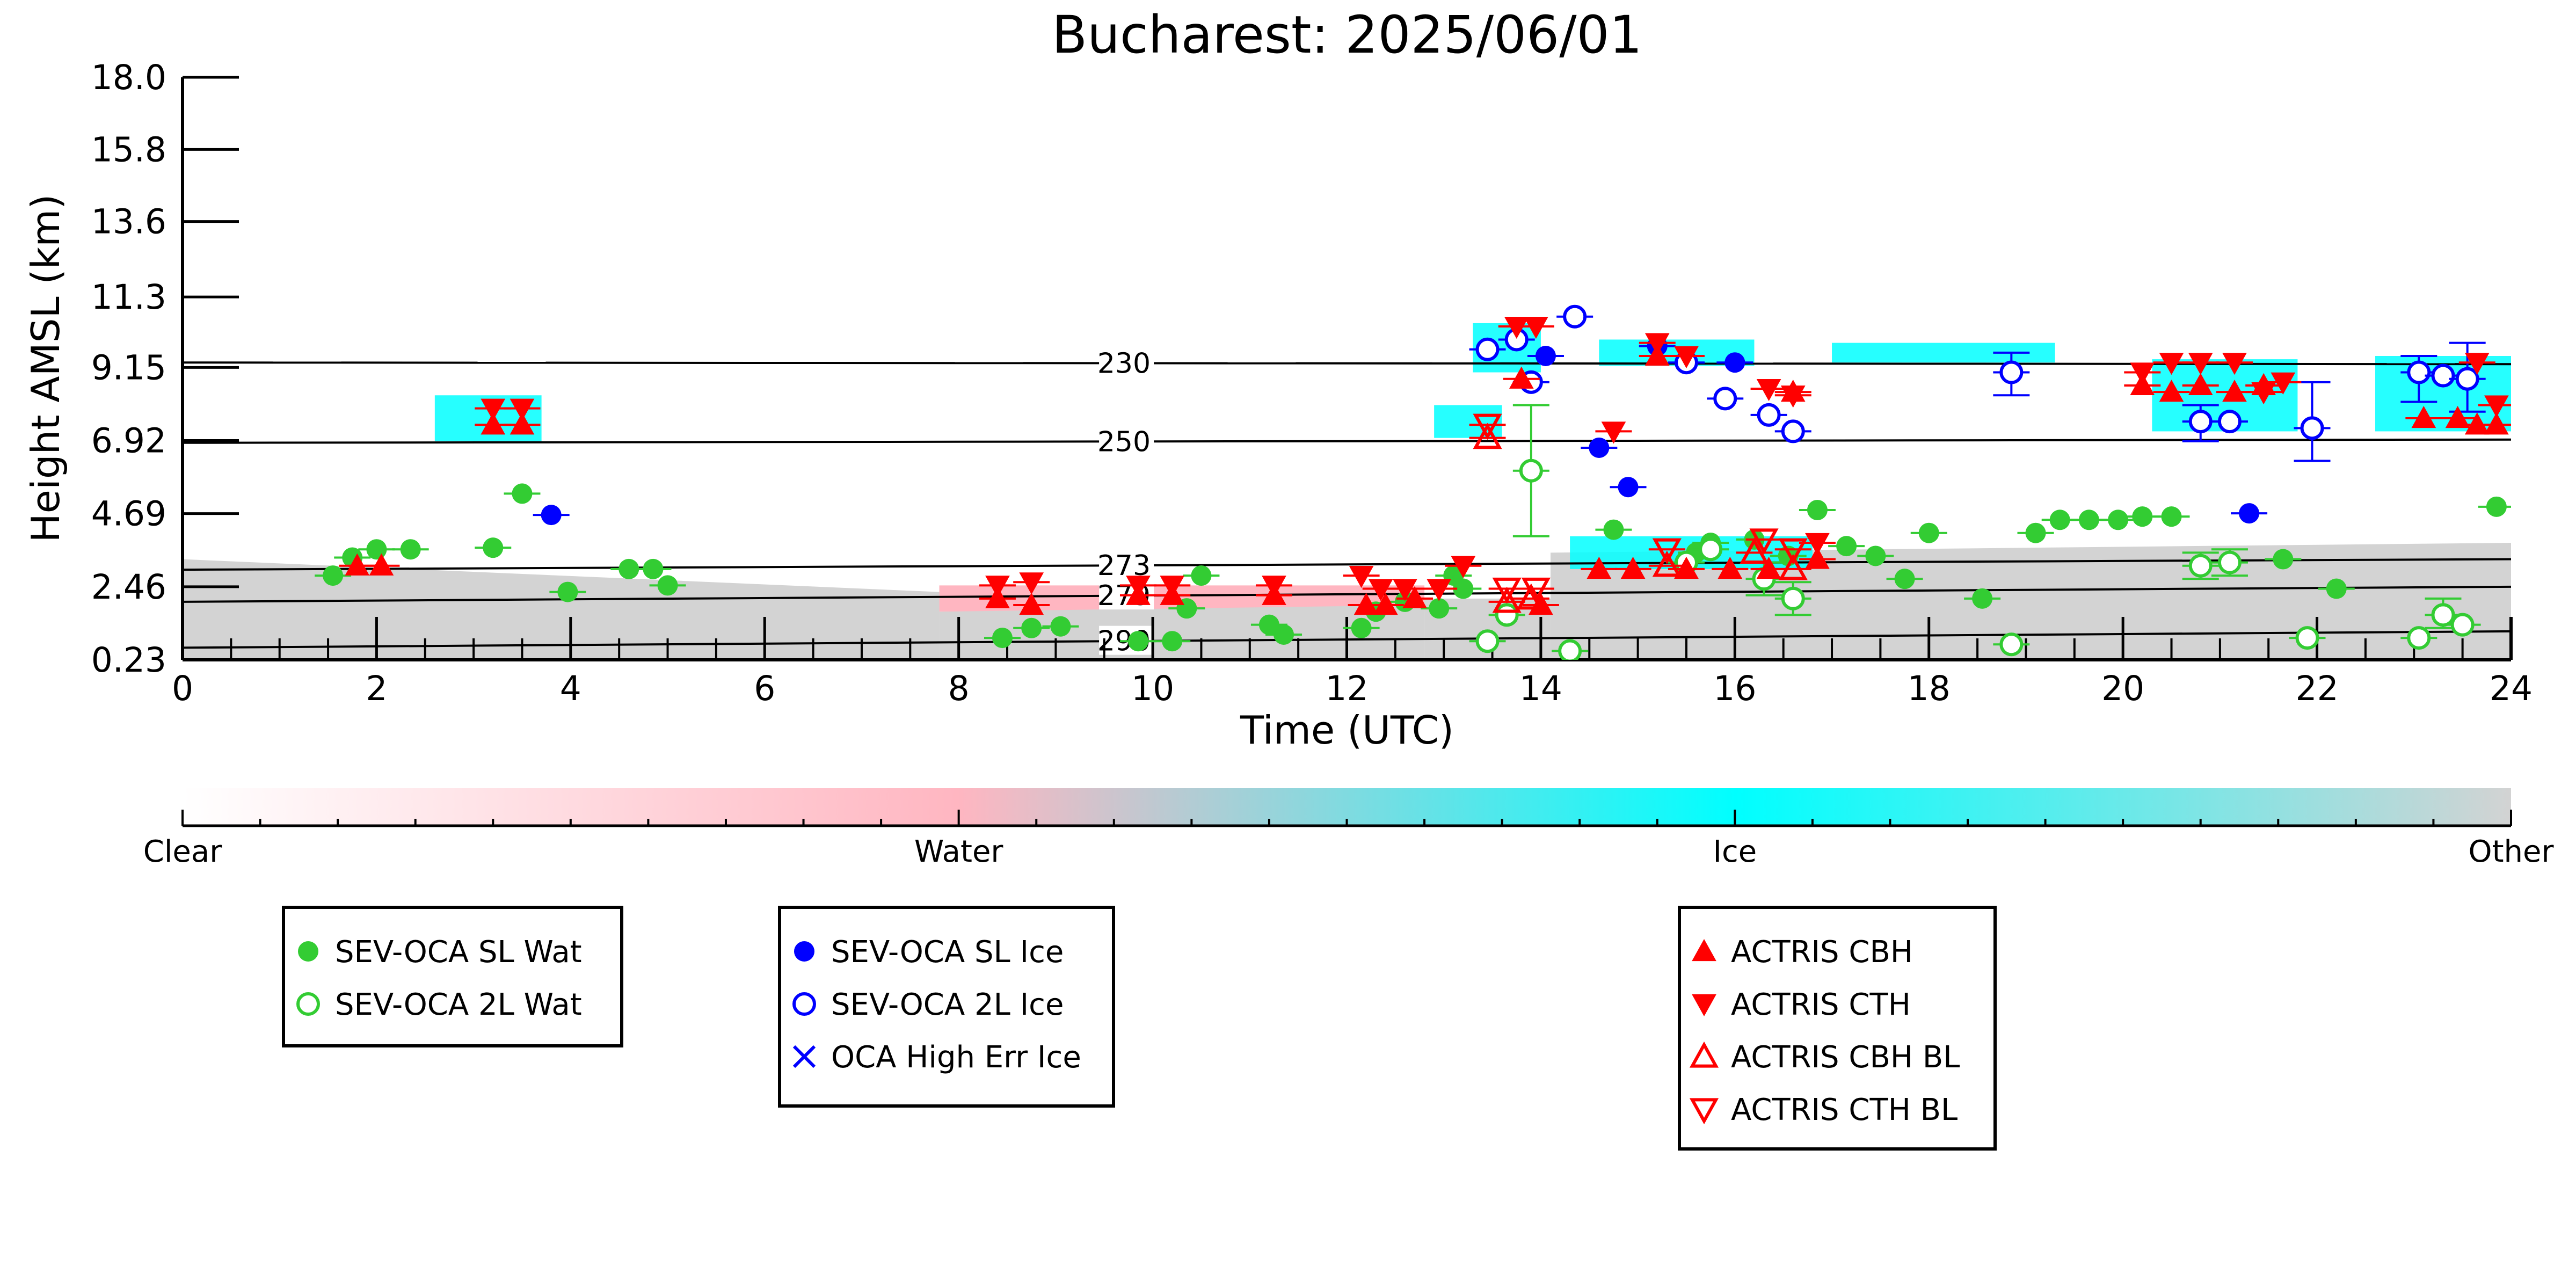 This screenshot has height=1288, width=2576. Describe the element at coordinates (2122, 688) in the screenshot. I see `x-tick-label: 20` at that location.